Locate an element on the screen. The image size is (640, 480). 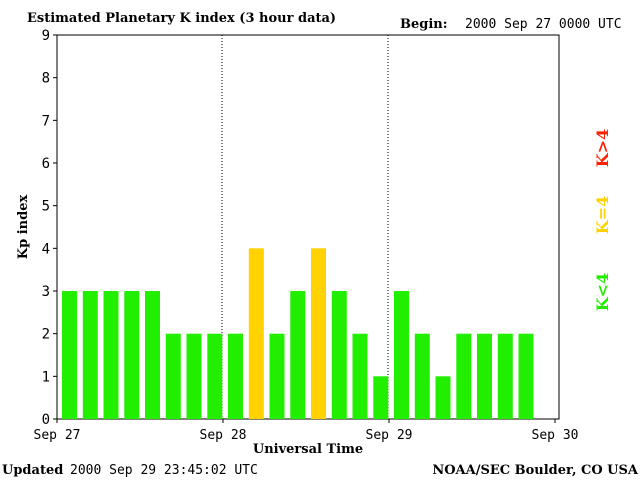
y-tick-label: 0 is located at coordinates (46, 420).